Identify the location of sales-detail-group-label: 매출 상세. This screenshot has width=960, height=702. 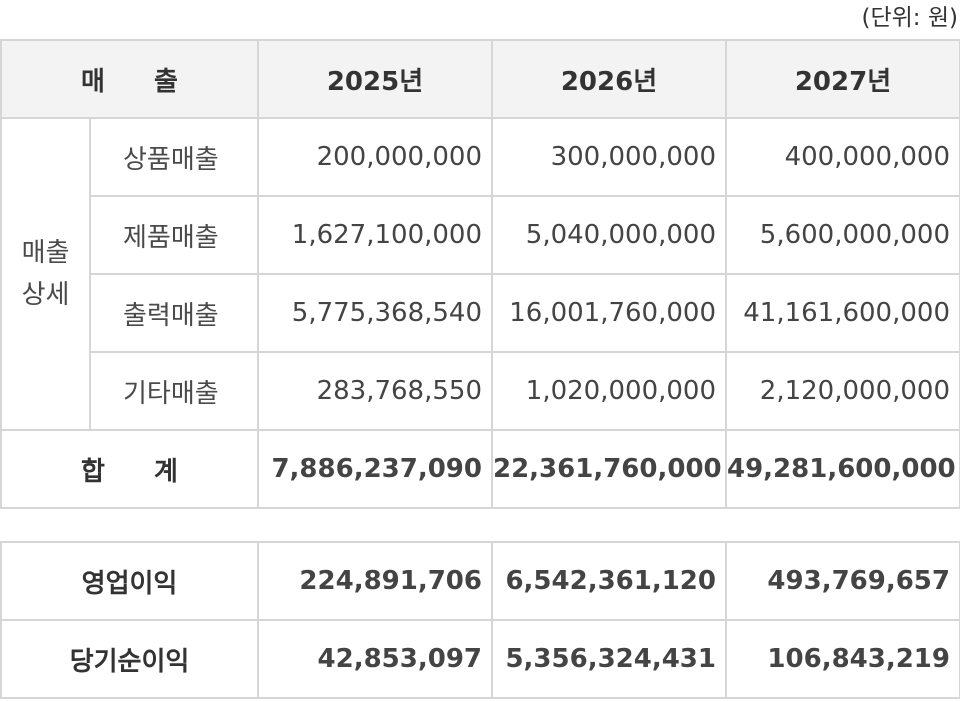
(45, 274).